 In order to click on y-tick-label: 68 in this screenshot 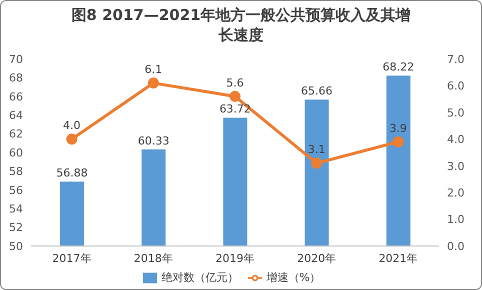, I will do `click(16, 78)`.